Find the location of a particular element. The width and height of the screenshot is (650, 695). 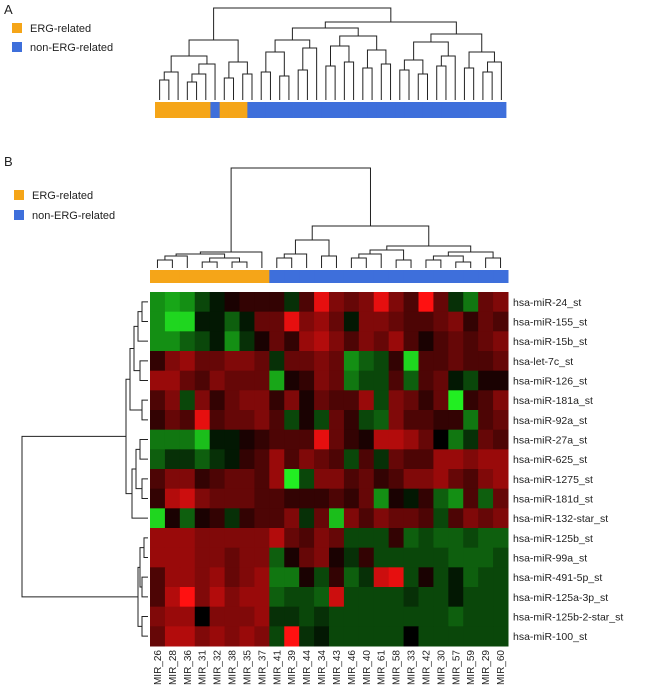

row-label: hsa-miR-125a-3p_st is located at coordinates (560, 598).